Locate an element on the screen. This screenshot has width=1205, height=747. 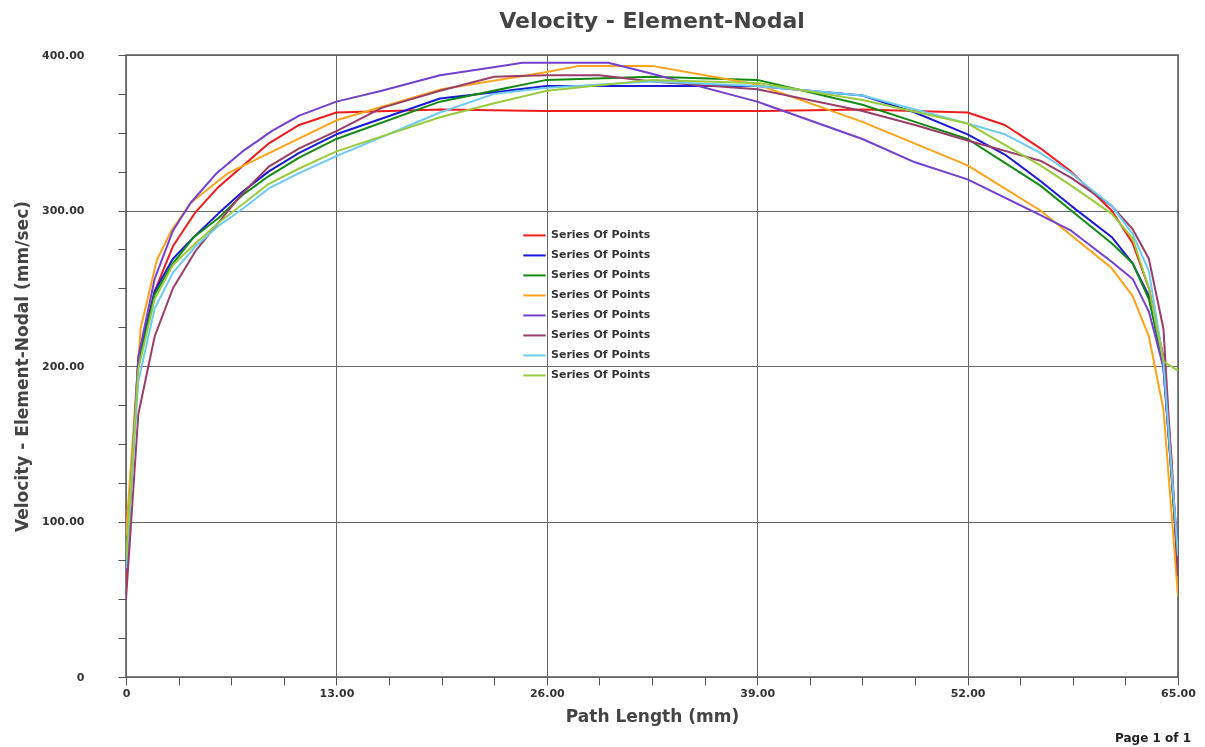
y-tick-label: 200.00 is located at coordinates (63, 366).